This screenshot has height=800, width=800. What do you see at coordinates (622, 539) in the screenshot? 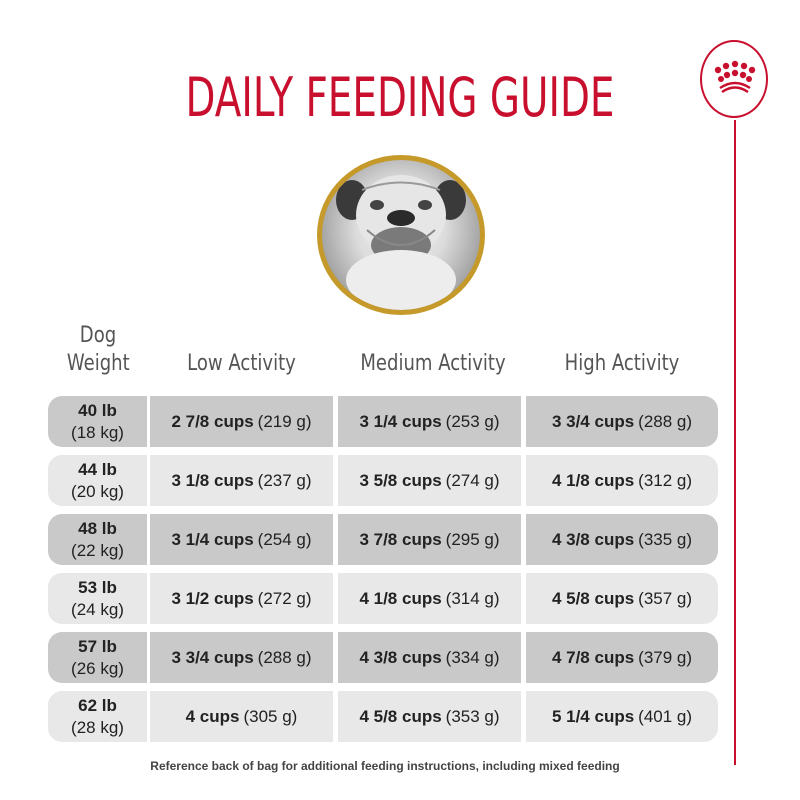
I see `high-activity-cell: 4 3/8 cups (335 g)` at bounding box center [622, 539].